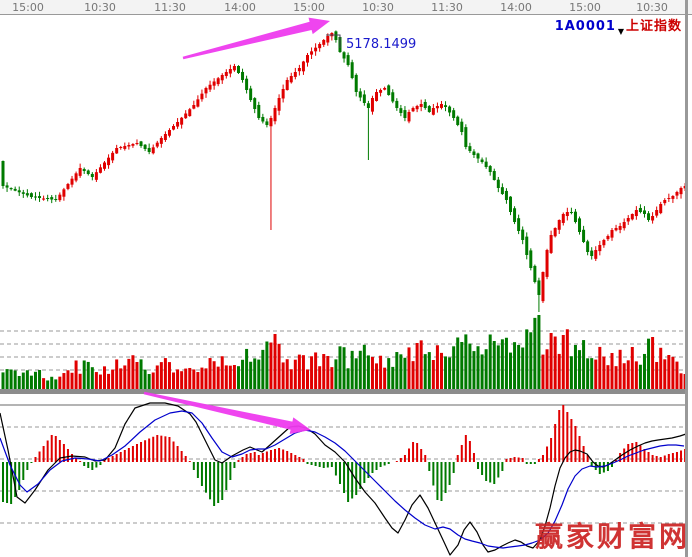  What do you see at coordinates (618, 24) in the screenshot?
I see `symbol-info: 1A0001 上证指数` at bounding box center [618, 24].